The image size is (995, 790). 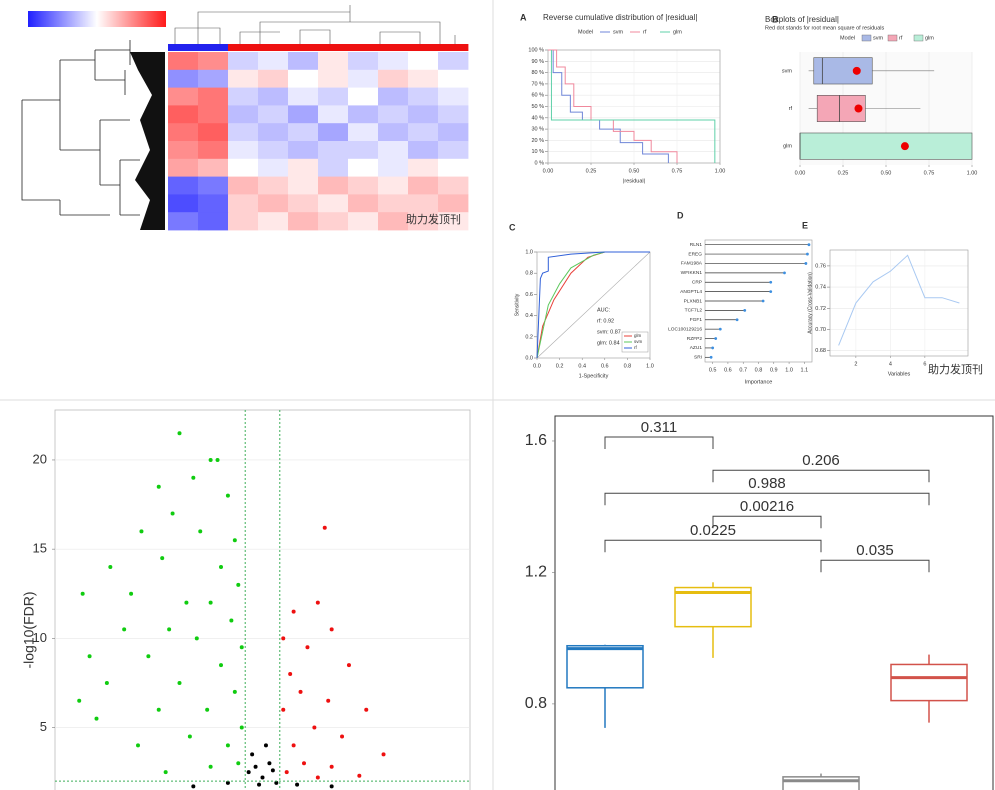 What do you see at coordinates (695, 254) in the screenshot?
I see `y-tick-label: EREG` at bounding box center [695, 254].